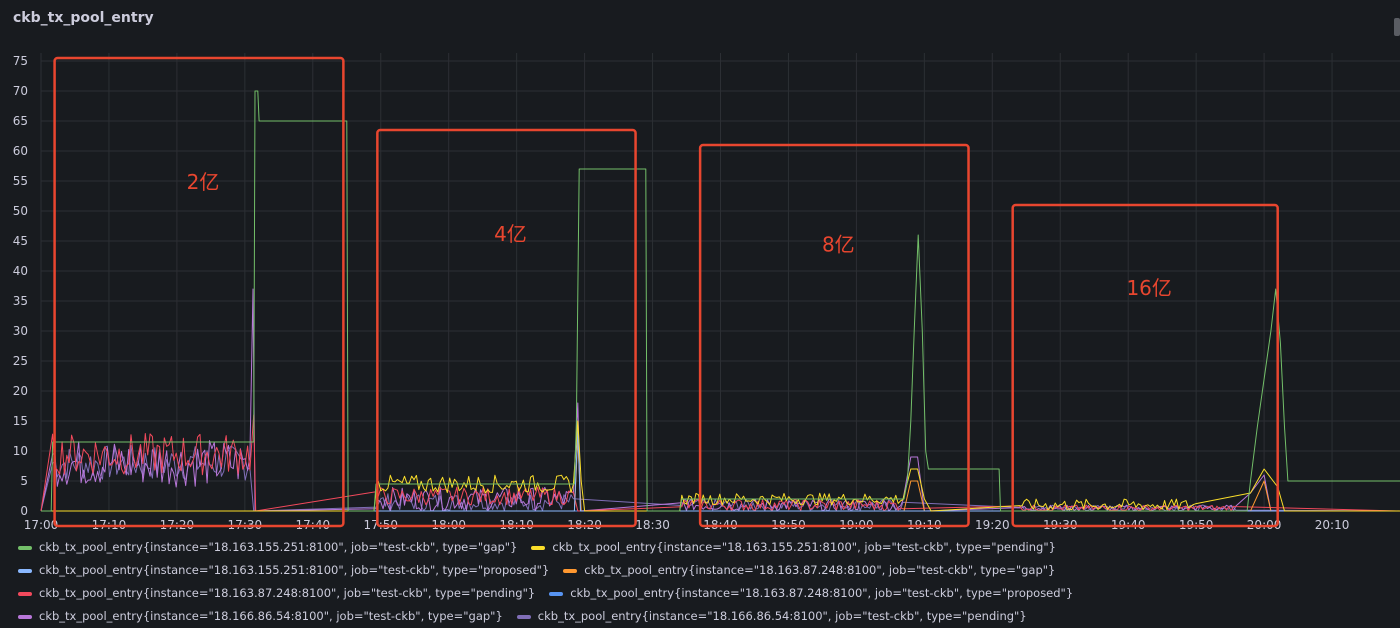 Image resolution: width=1400 pixels, height=628 pixels. What do you see at coordinates (20, 91) in the screenshot?
I see `y-tick-label: 70` at bounding box center [20, 91].